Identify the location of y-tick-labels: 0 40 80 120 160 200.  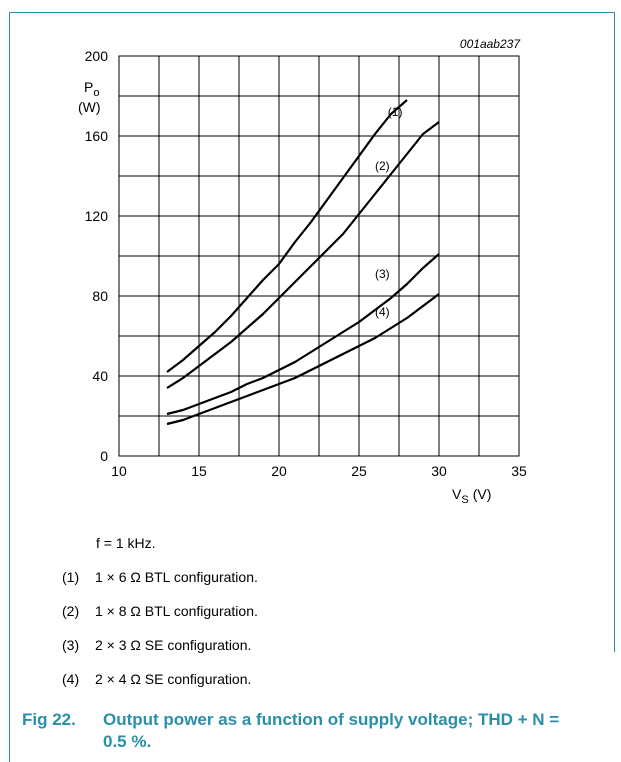
(97, 256).